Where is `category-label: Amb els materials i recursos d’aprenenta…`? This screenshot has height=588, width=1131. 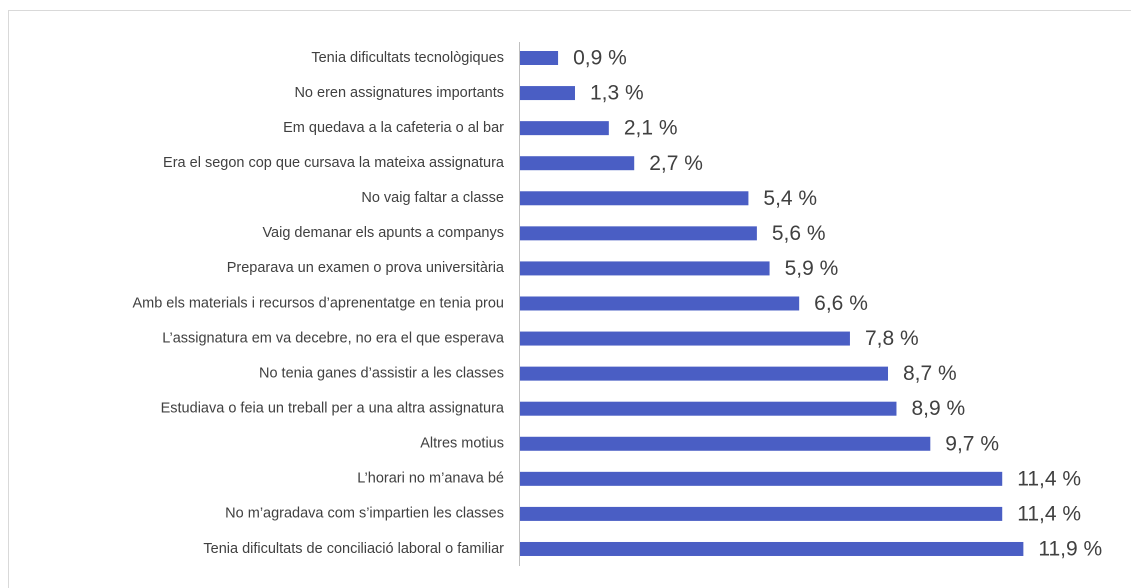 category-label: Amb els materials i recursos d’aprenenta… is located at coordinates (318, 303).